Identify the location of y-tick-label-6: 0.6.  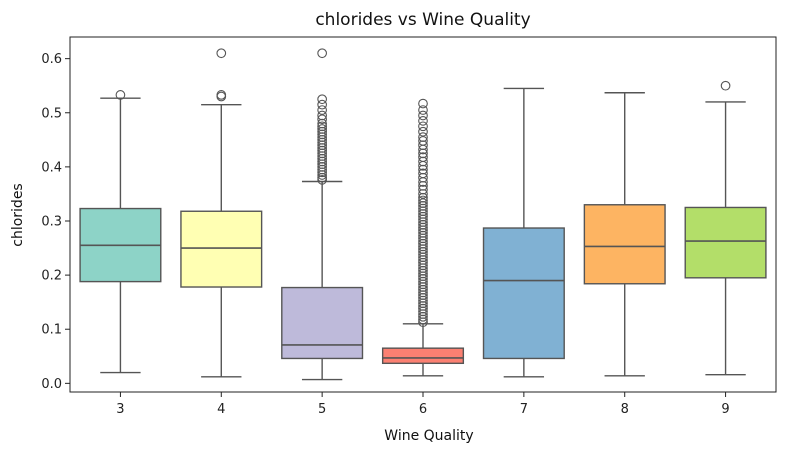
(51, 59).